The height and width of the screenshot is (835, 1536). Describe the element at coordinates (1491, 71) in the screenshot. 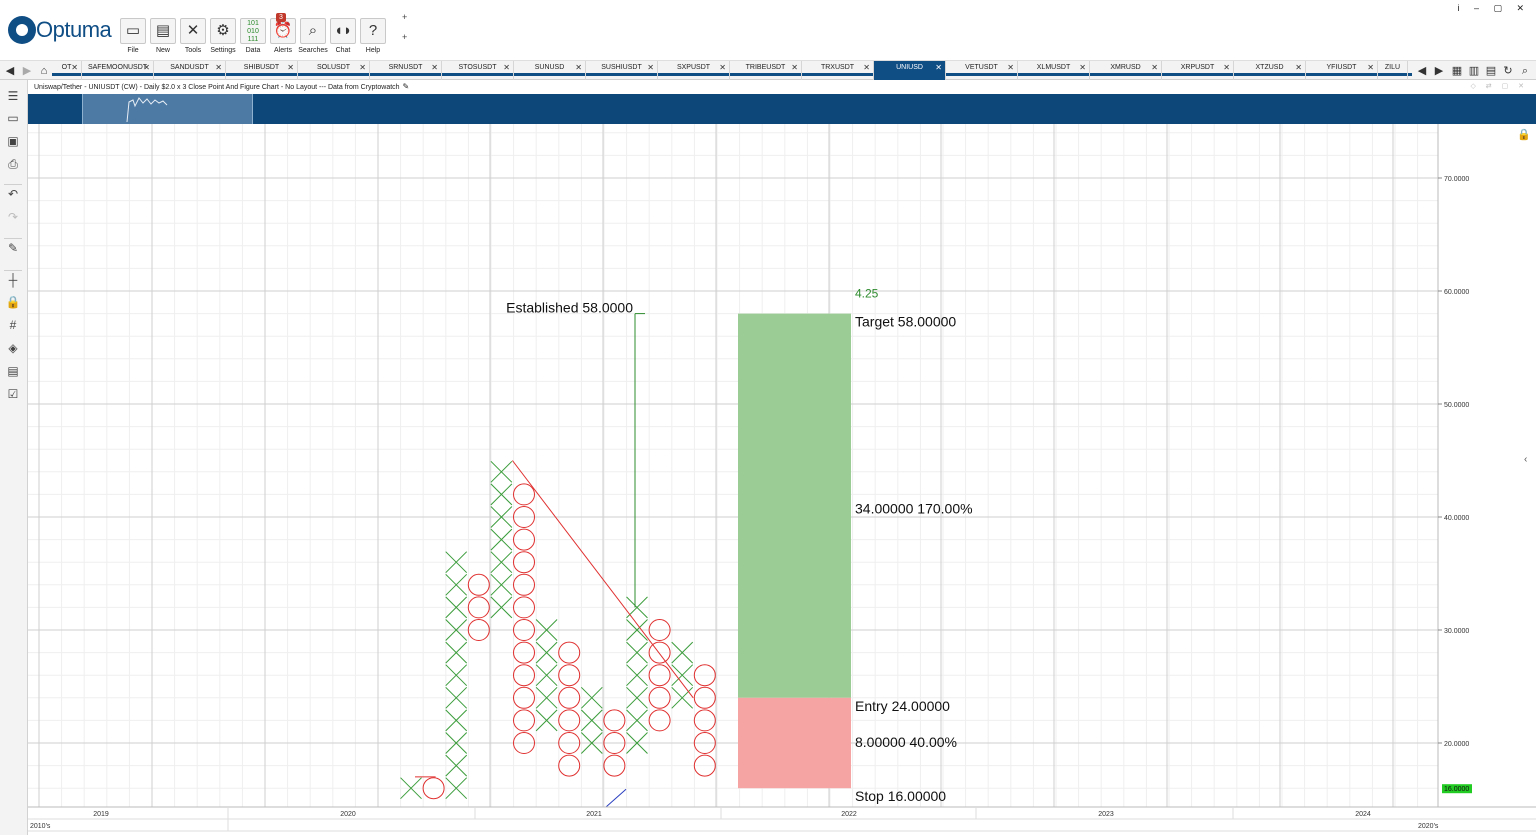

I see `window-list-icon: ▤` at that location.